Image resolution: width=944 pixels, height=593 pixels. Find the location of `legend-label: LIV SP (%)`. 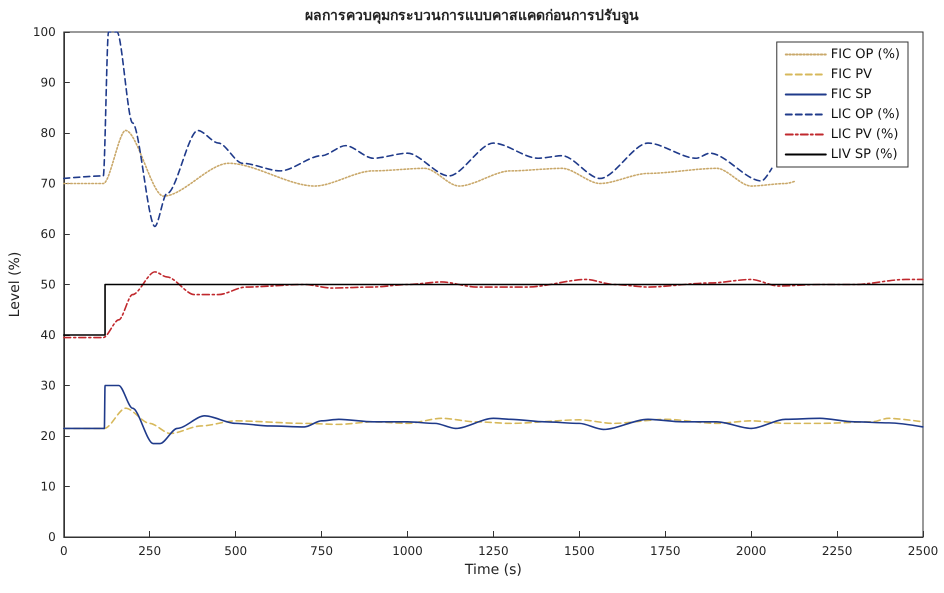

legend-label: LIV SP (%) is located at coordinates (864, 154).